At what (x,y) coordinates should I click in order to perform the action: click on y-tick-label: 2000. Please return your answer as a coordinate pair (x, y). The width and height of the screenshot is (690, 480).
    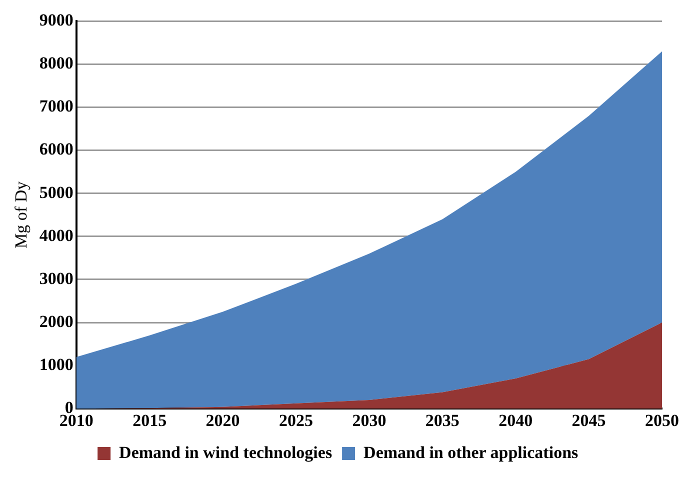
    Looking at the image, I should click on (56, 321).